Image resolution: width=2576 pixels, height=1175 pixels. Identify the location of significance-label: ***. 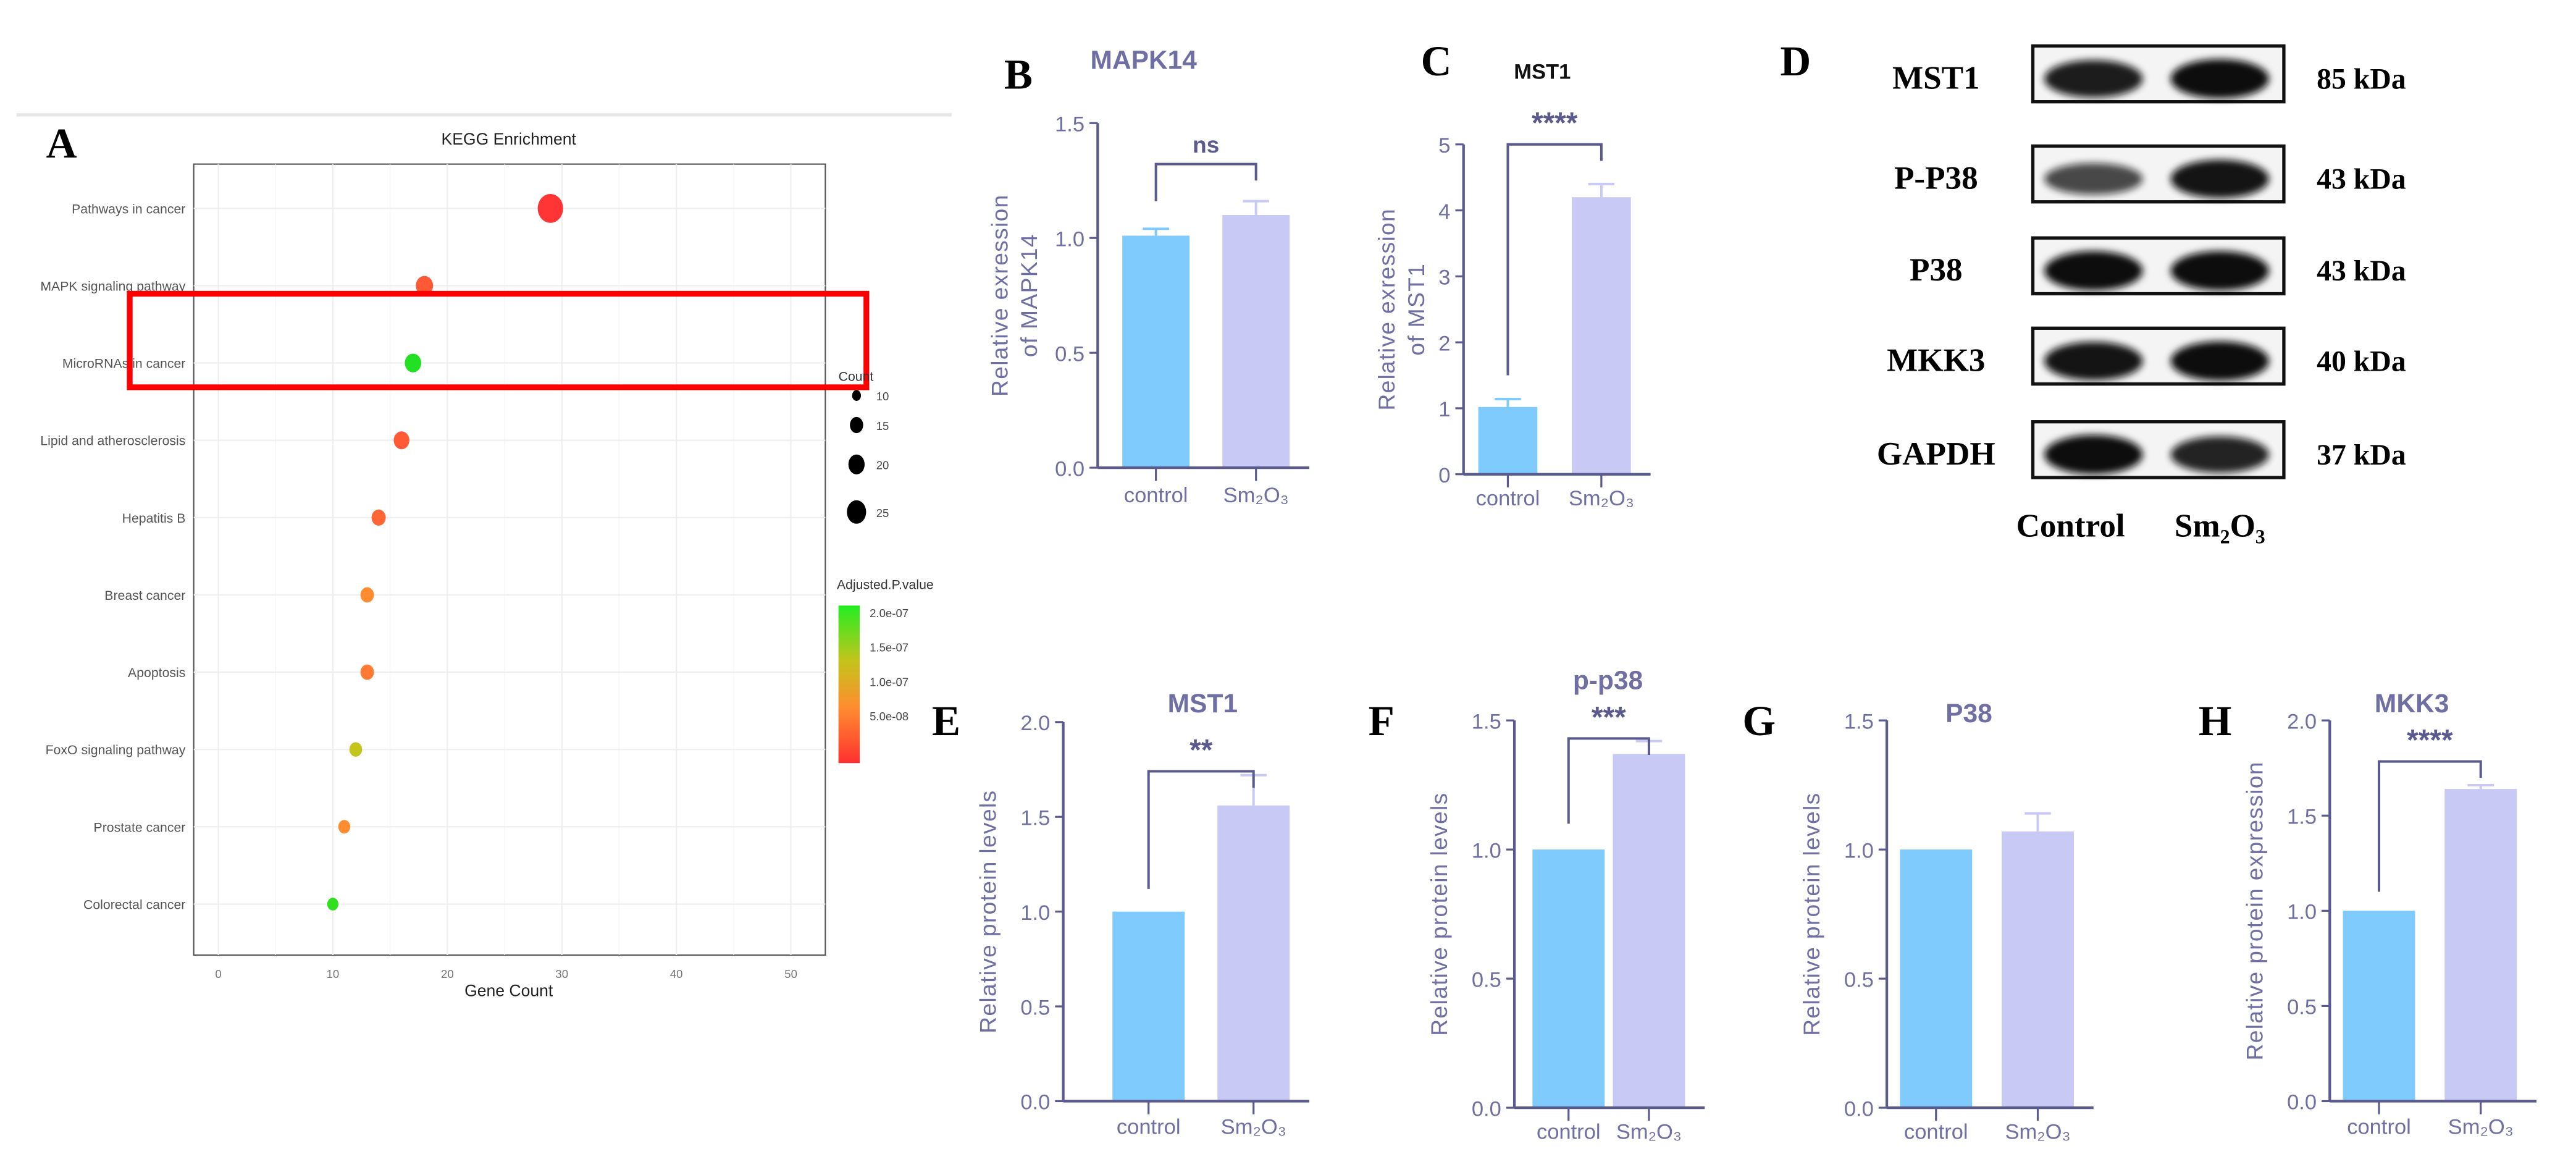
(1609, 717).